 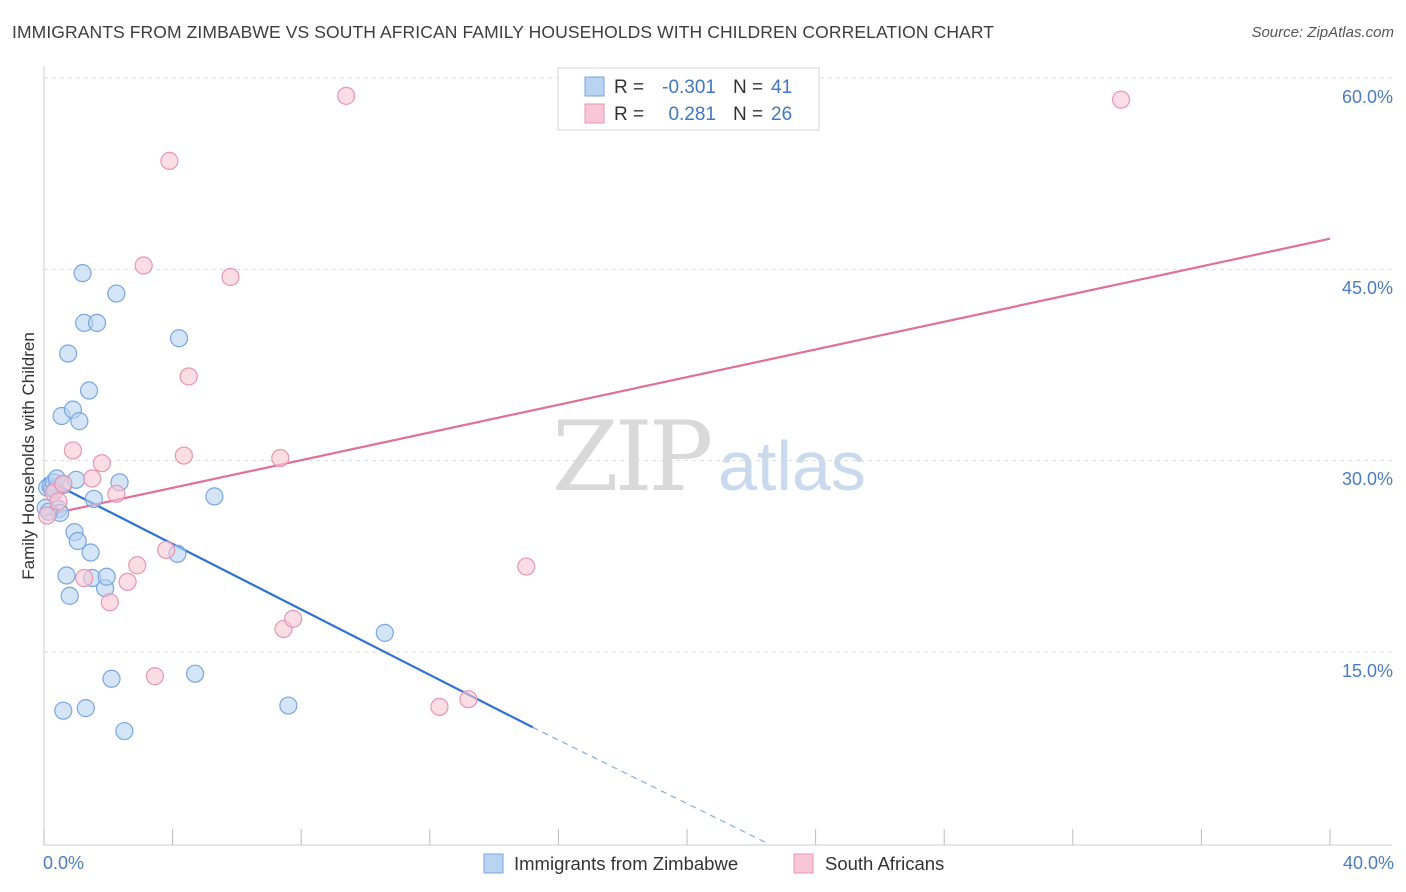 I want to click on y-tick-label-60: 60.0%, so click(x=1367, y=97).